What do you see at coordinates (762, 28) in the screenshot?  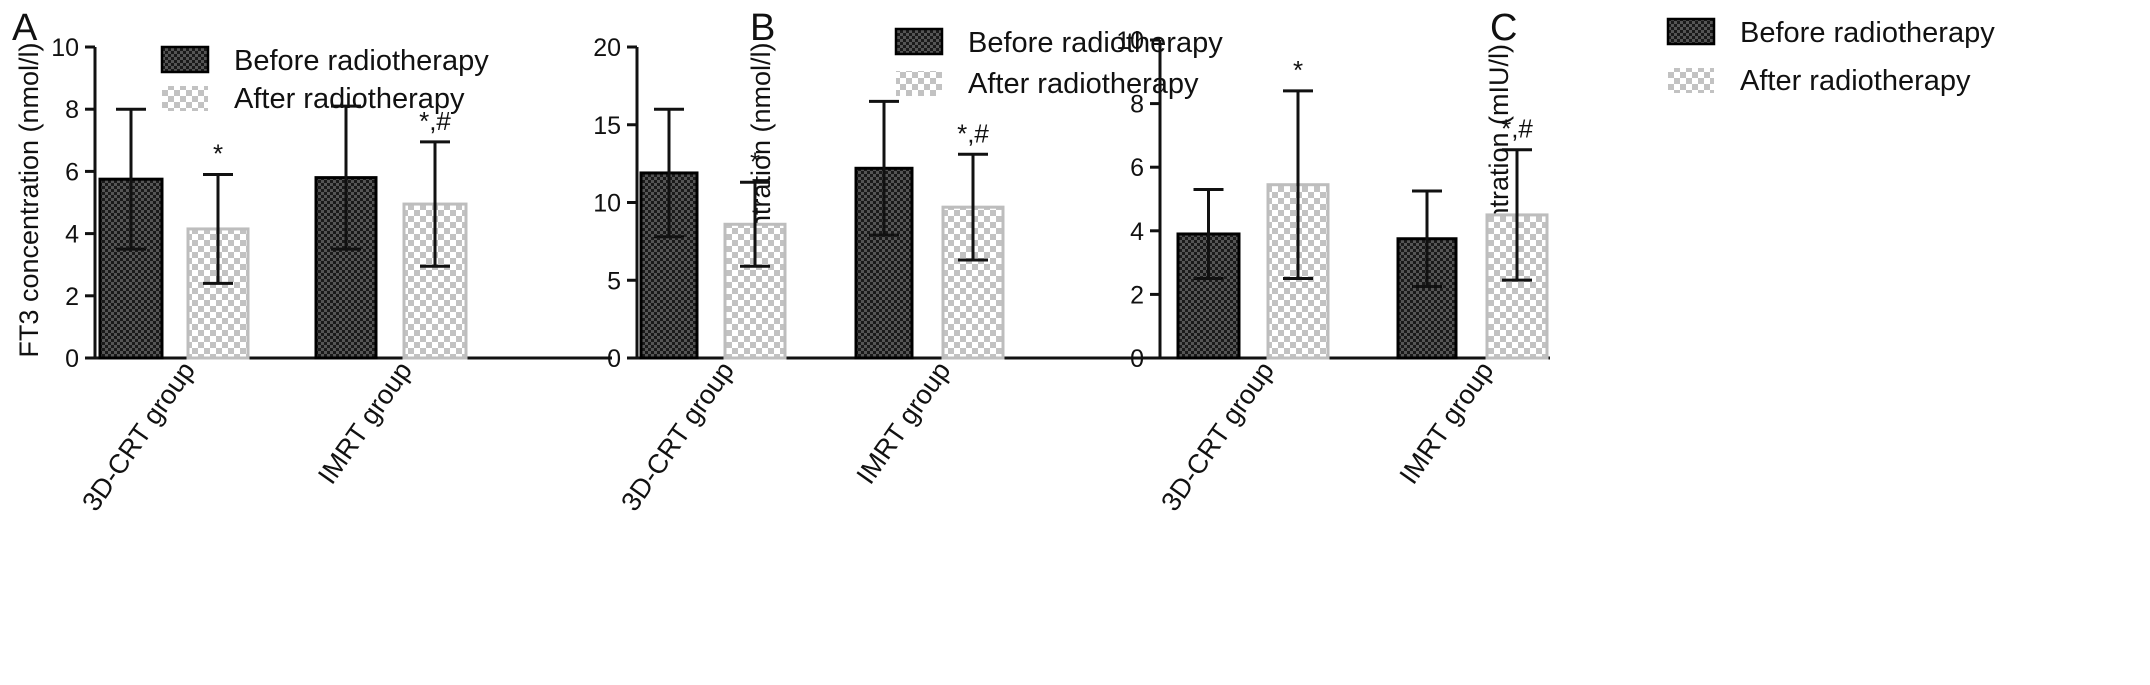 I see `panel-letter: B` at bounding box center [762, 28].